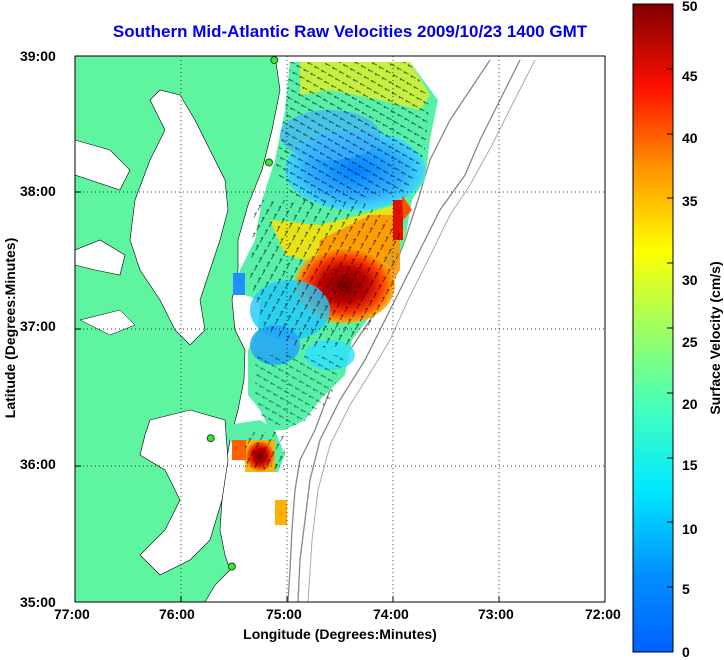  I want to click on x-tick-label: 73:00, so click(496, 614).